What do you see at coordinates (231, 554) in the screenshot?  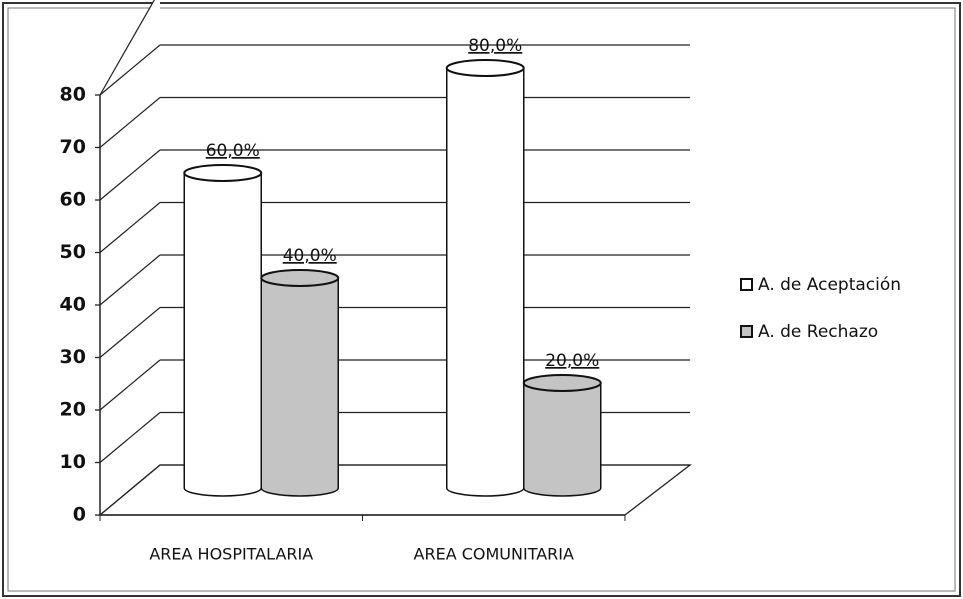 I see `x-tick-label: AREA HOSPITALARIA` at bounding box center [231, 554].